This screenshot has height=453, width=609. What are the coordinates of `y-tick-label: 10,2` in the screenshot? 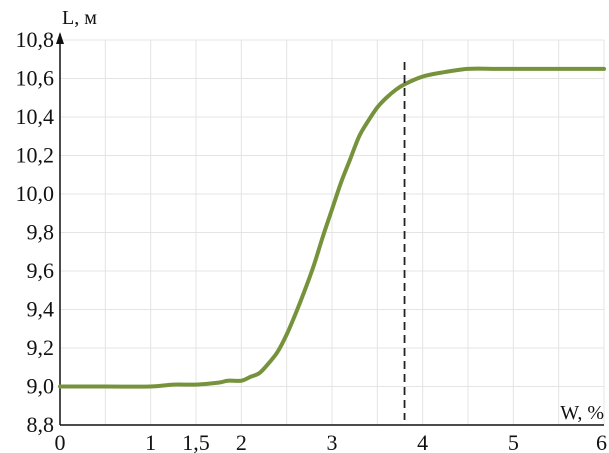 It's located at (35, 155).